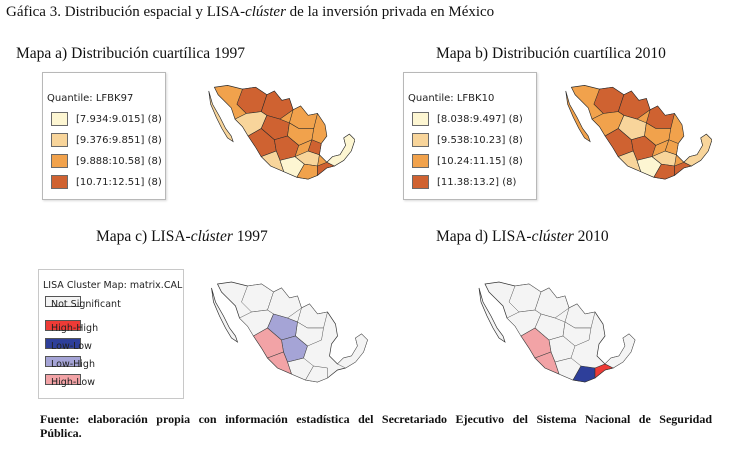 The width and height of the screenshot is (732, 456). What do you see at coordinates (551, 53) in the screenshot?
I see `caption-map-b: Mapa b) Distribución cuartílica 2010` at bounding box center [551, 53].